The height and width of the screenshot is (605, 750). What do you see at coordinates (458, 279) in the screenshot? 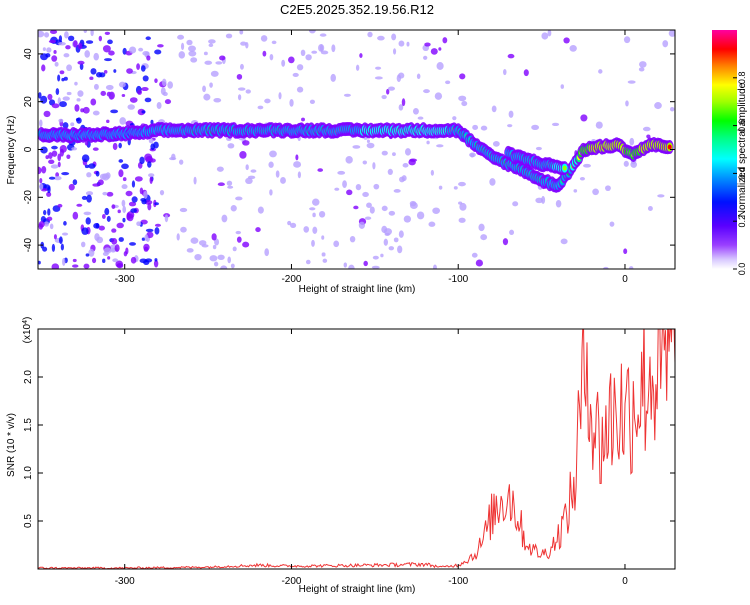
I see `spectrogram-xtick-label: -100` at bounding box center [458, 279].